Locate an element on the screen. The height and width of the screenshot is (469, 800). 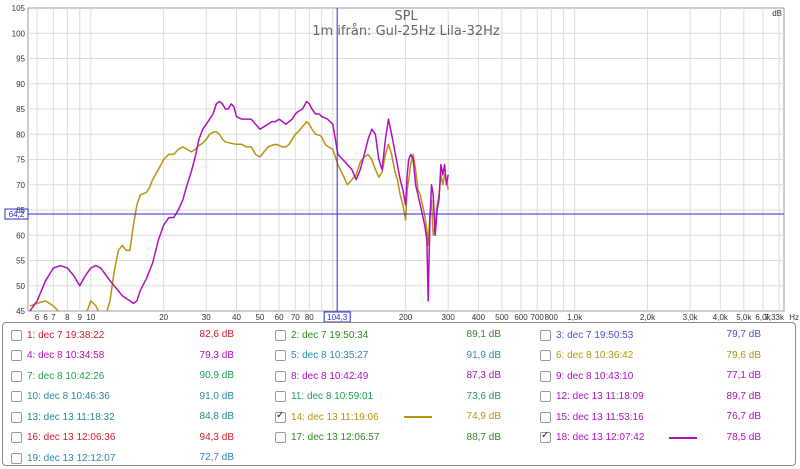
y-tick-label: 50 is located at coordinates (20, 286).